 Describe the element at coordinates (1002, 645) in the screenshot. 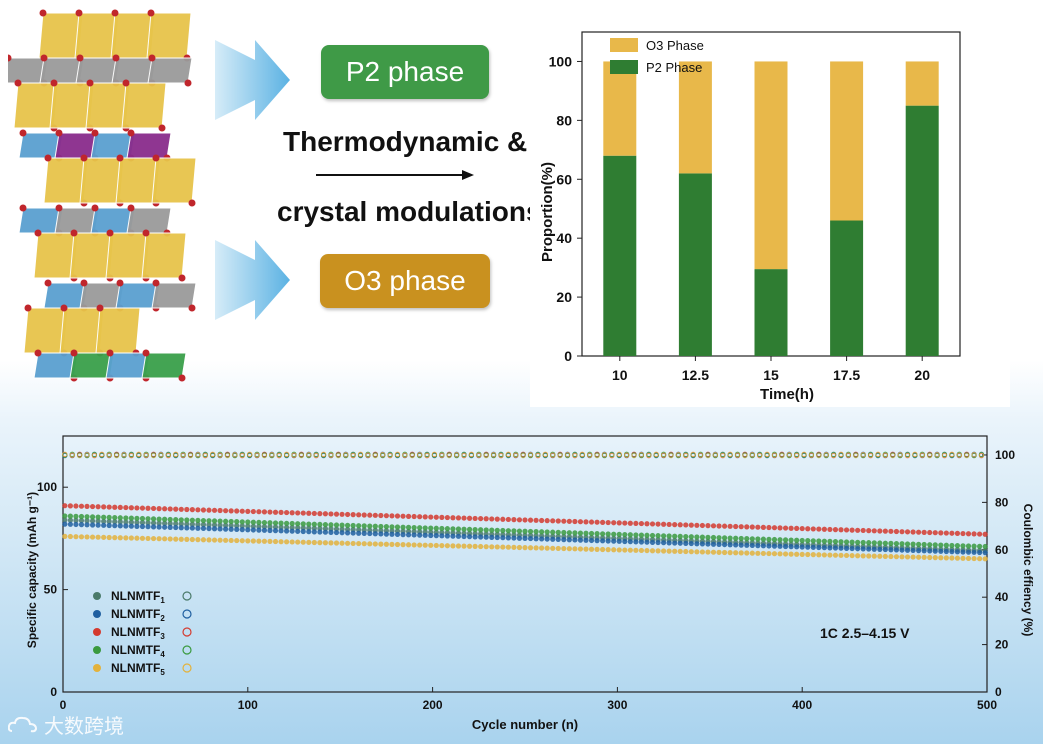

I see `cycle-y2tick-label: 20` at that location.